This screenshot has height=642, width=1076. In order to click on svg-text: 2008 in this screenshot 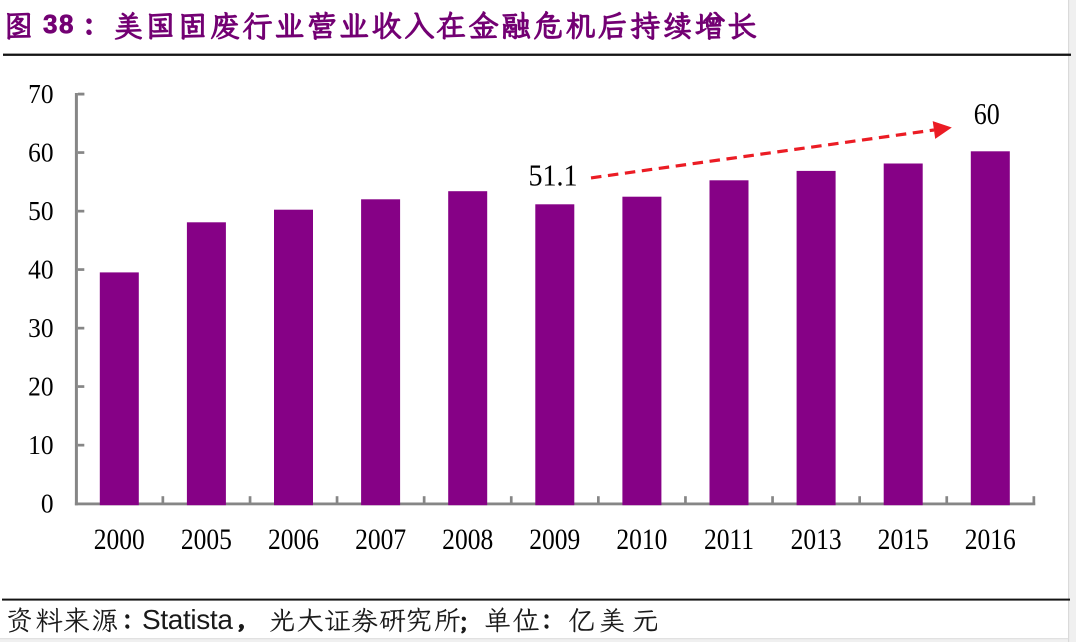, I will do `click(467, 538)`.